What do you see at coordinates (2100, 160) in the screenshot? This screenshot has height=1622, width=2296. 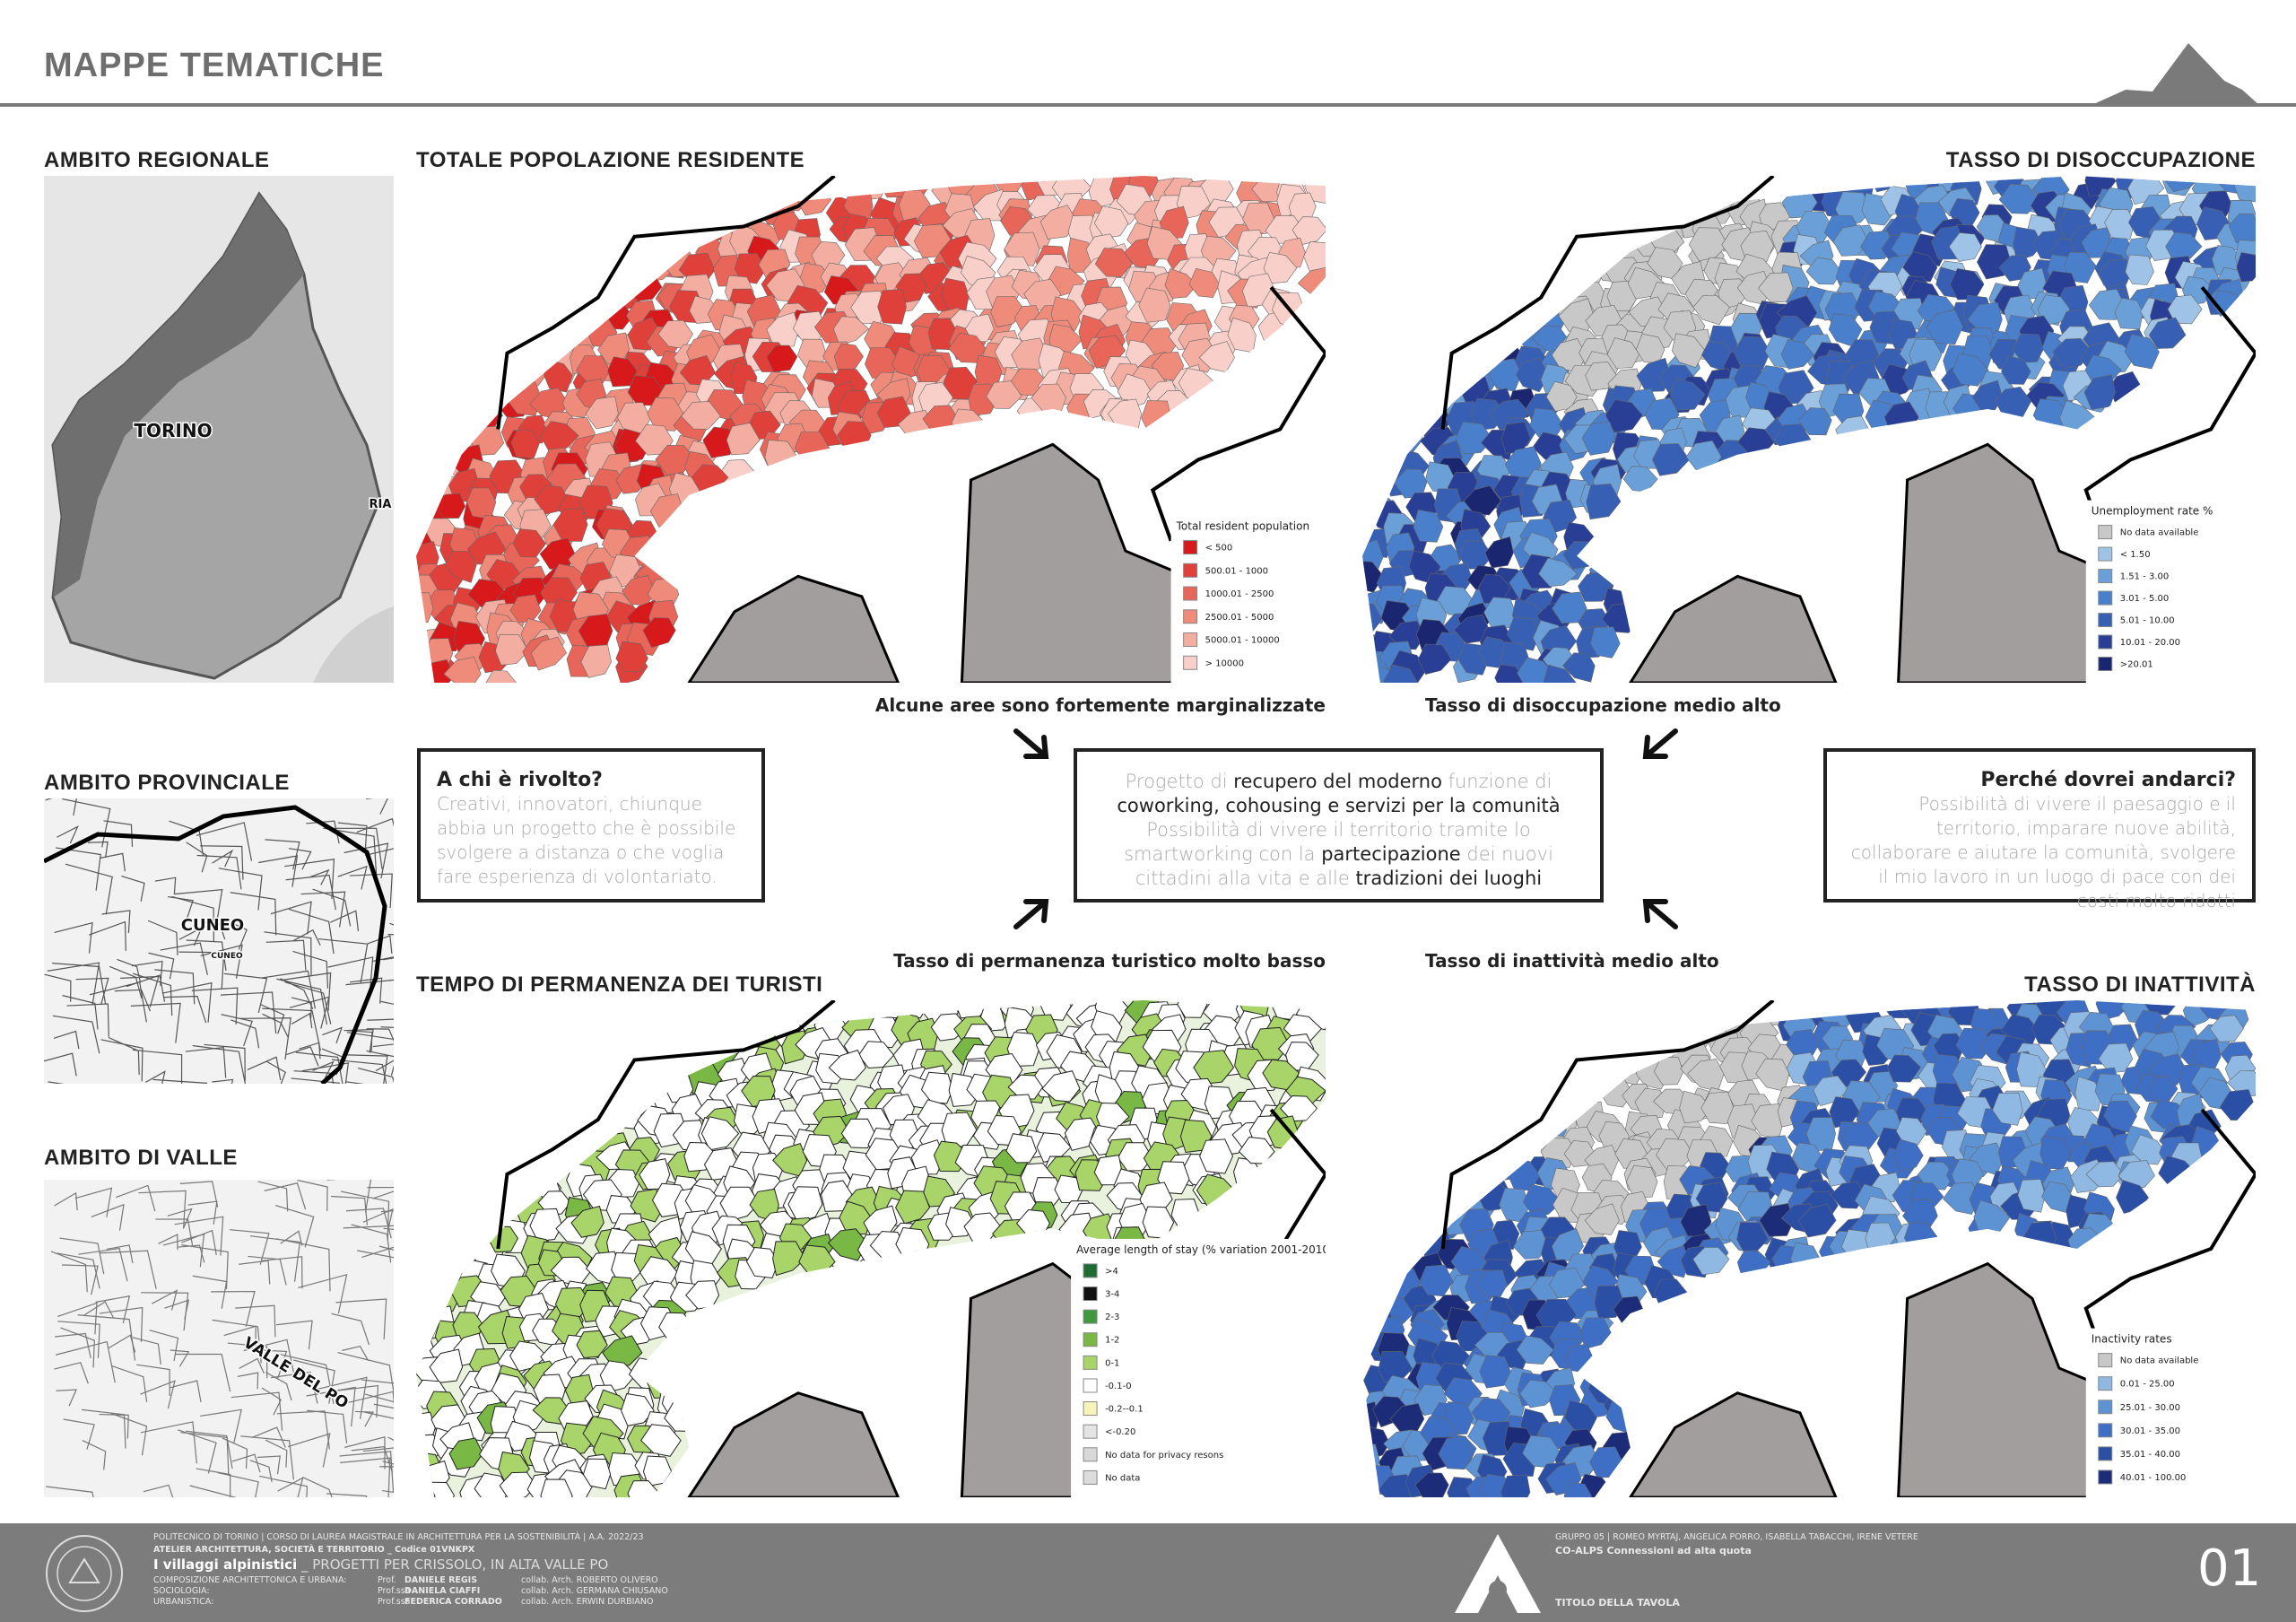 I see `map-title: TASSO DI DISOCCUPAZIONE` at bounding box center [2100, 160].